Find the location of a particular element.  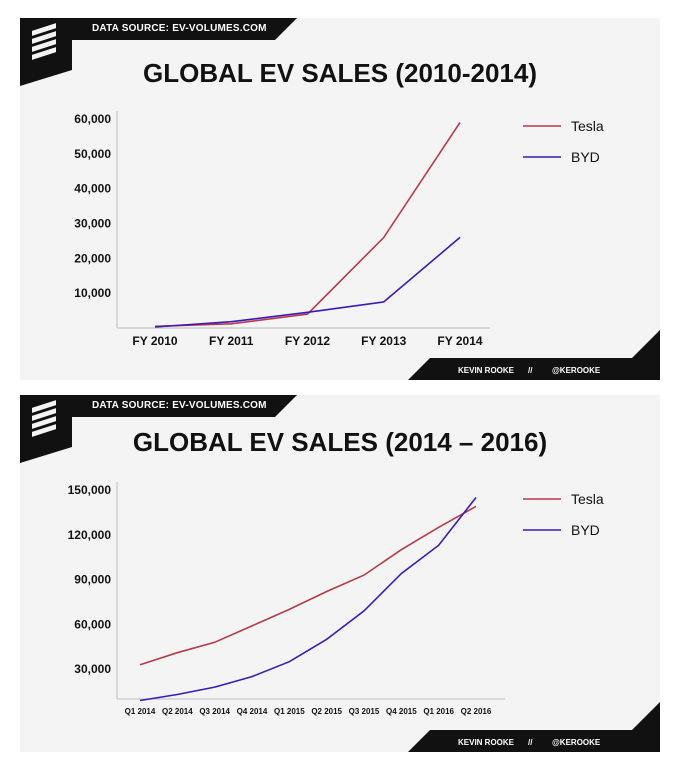

x-tick-label: FY 2011 is located at coordinates (231, 341).